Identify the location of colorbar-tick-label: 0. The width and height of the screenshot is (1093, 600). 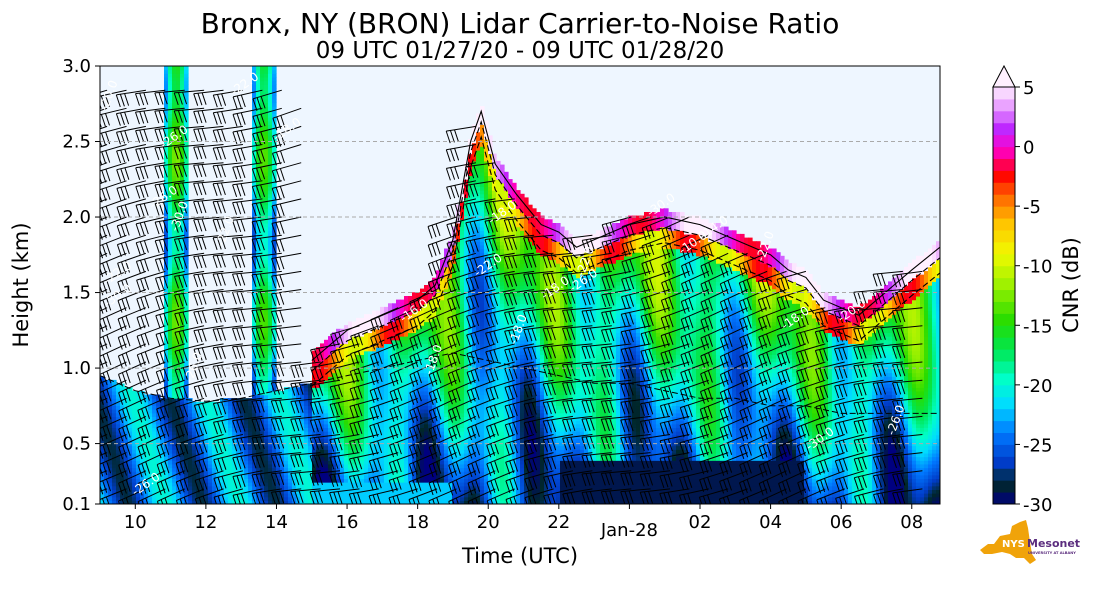
(1028, 148).